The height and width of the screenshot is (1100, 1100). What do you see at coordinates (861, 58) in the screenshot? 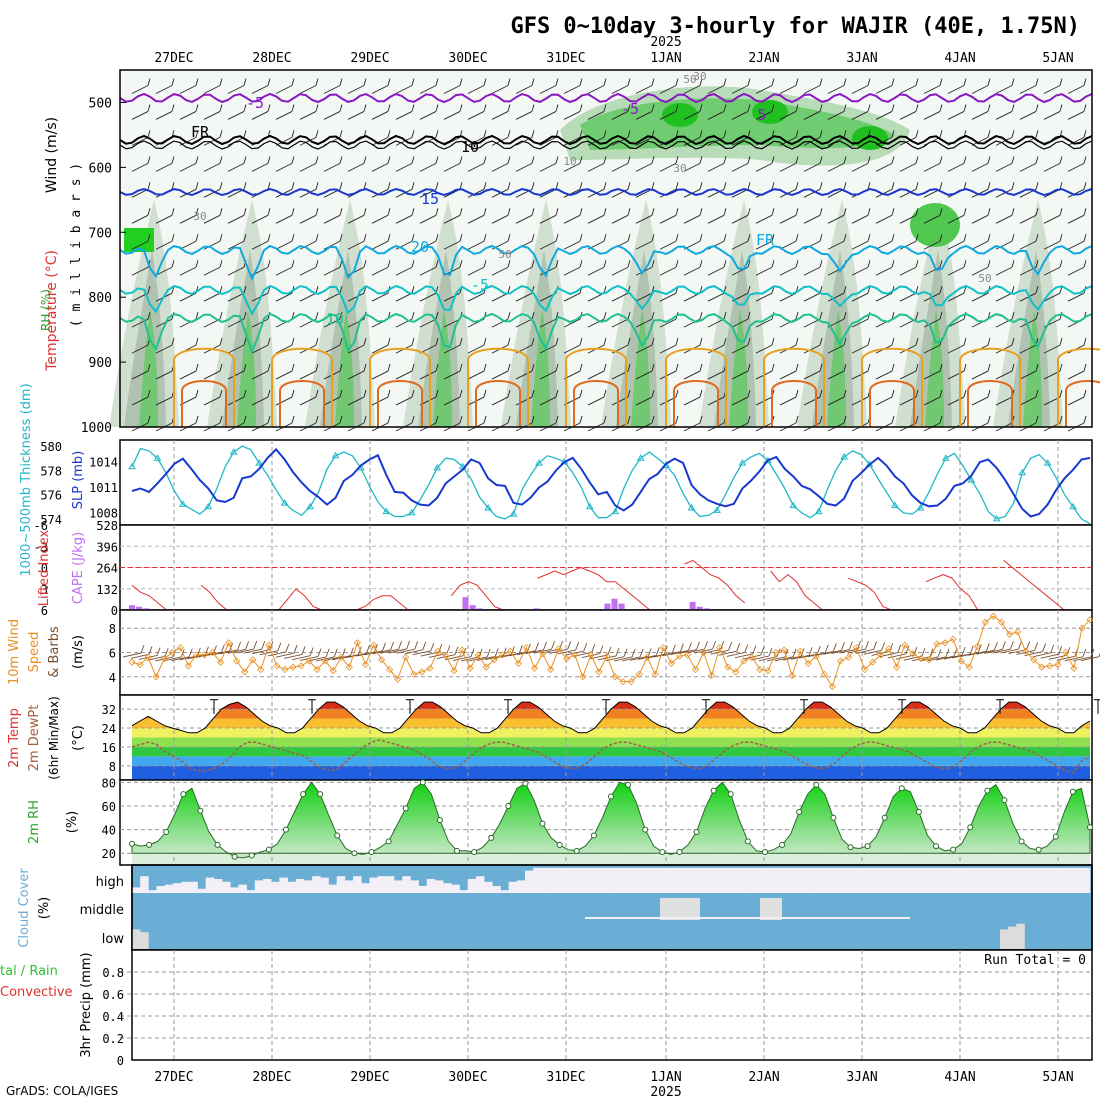
I see `date-label-top-3JAN: 3JAN` at bounding box center [861, 58].